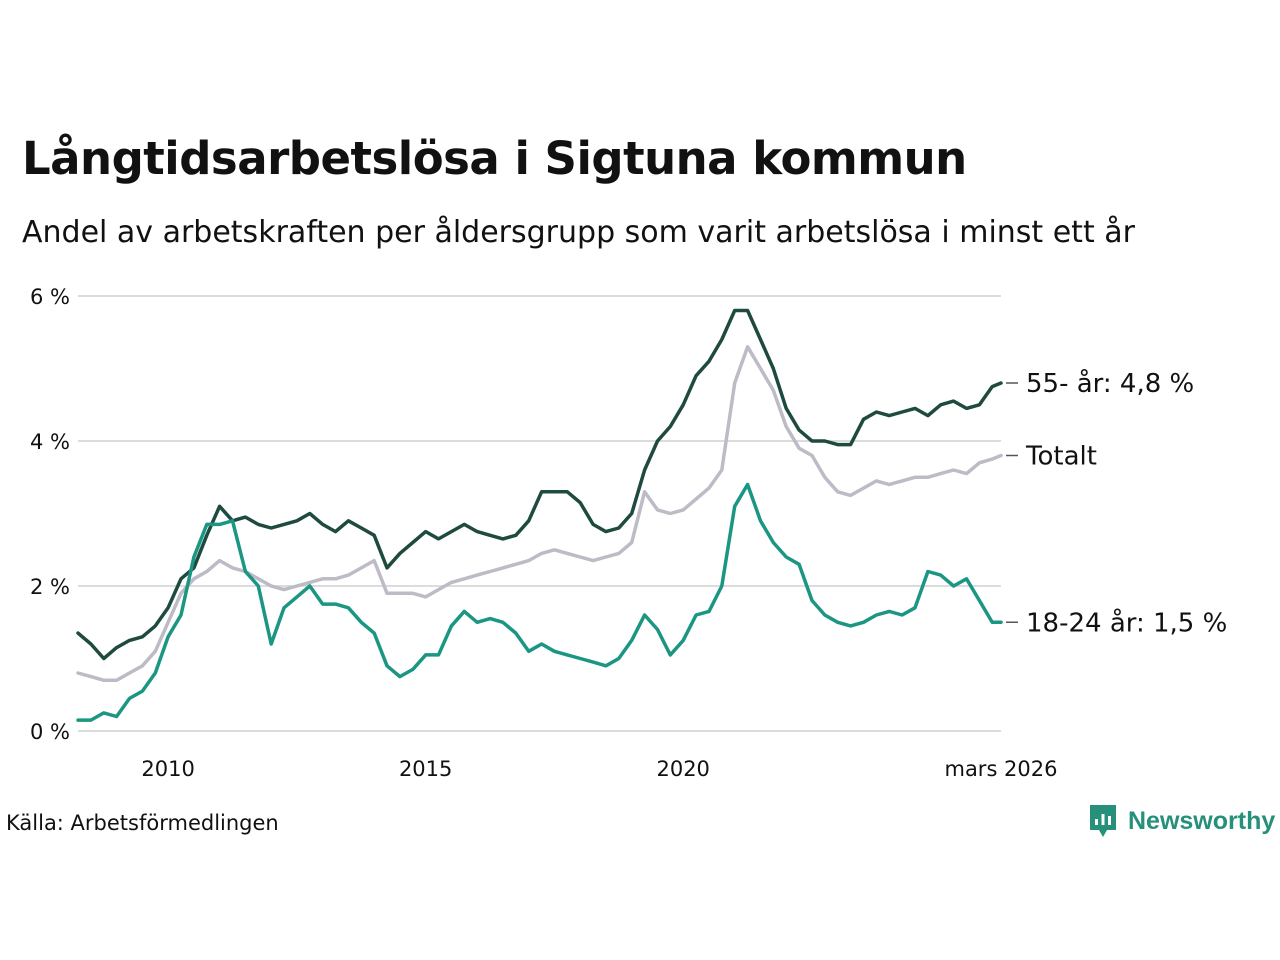 This screenshot has height=960, width=1280. I want to click on brand-logo: Newsworthy, so click(1181, 821).